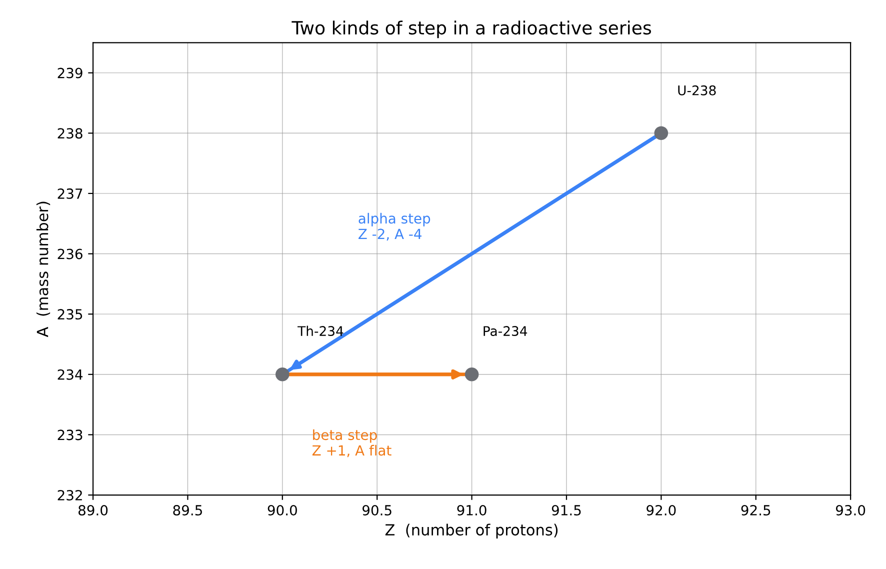 The height and width of the screenshot is (569, 886). What do you see at coordinates (70, 435) in the screenshot?
I see `y-tick-label: 233` at bounding box center [70, 435].